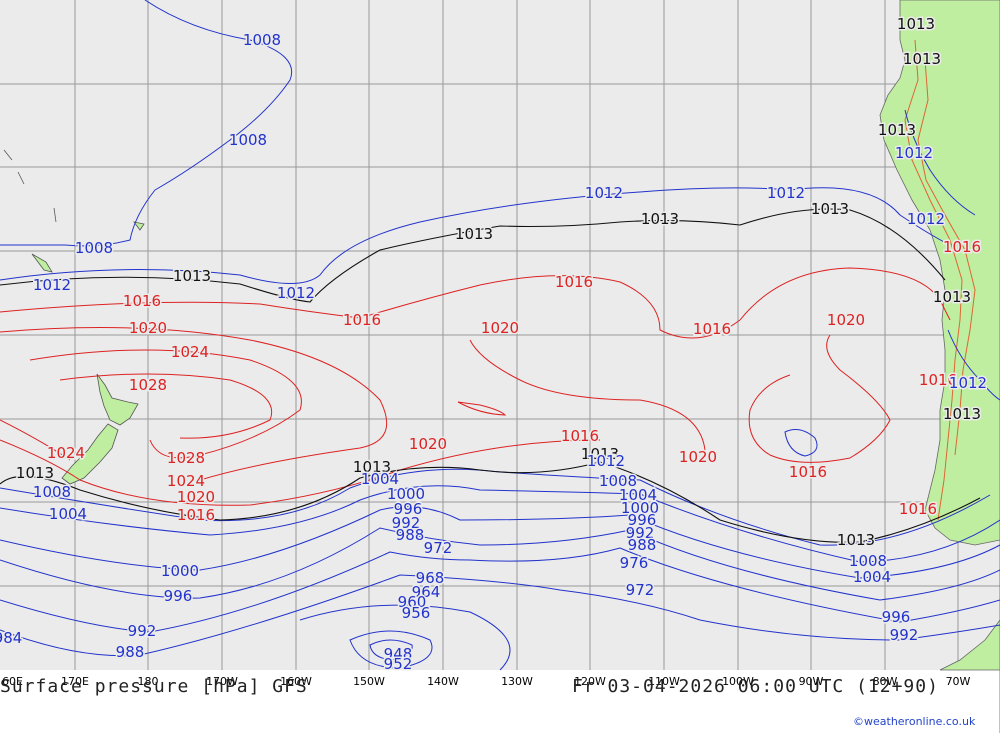 The image size is (1000, 733). Describe the element at coordinates (148, 681) in the screenshot. I see `longitude-tick-label: 180` at that location.